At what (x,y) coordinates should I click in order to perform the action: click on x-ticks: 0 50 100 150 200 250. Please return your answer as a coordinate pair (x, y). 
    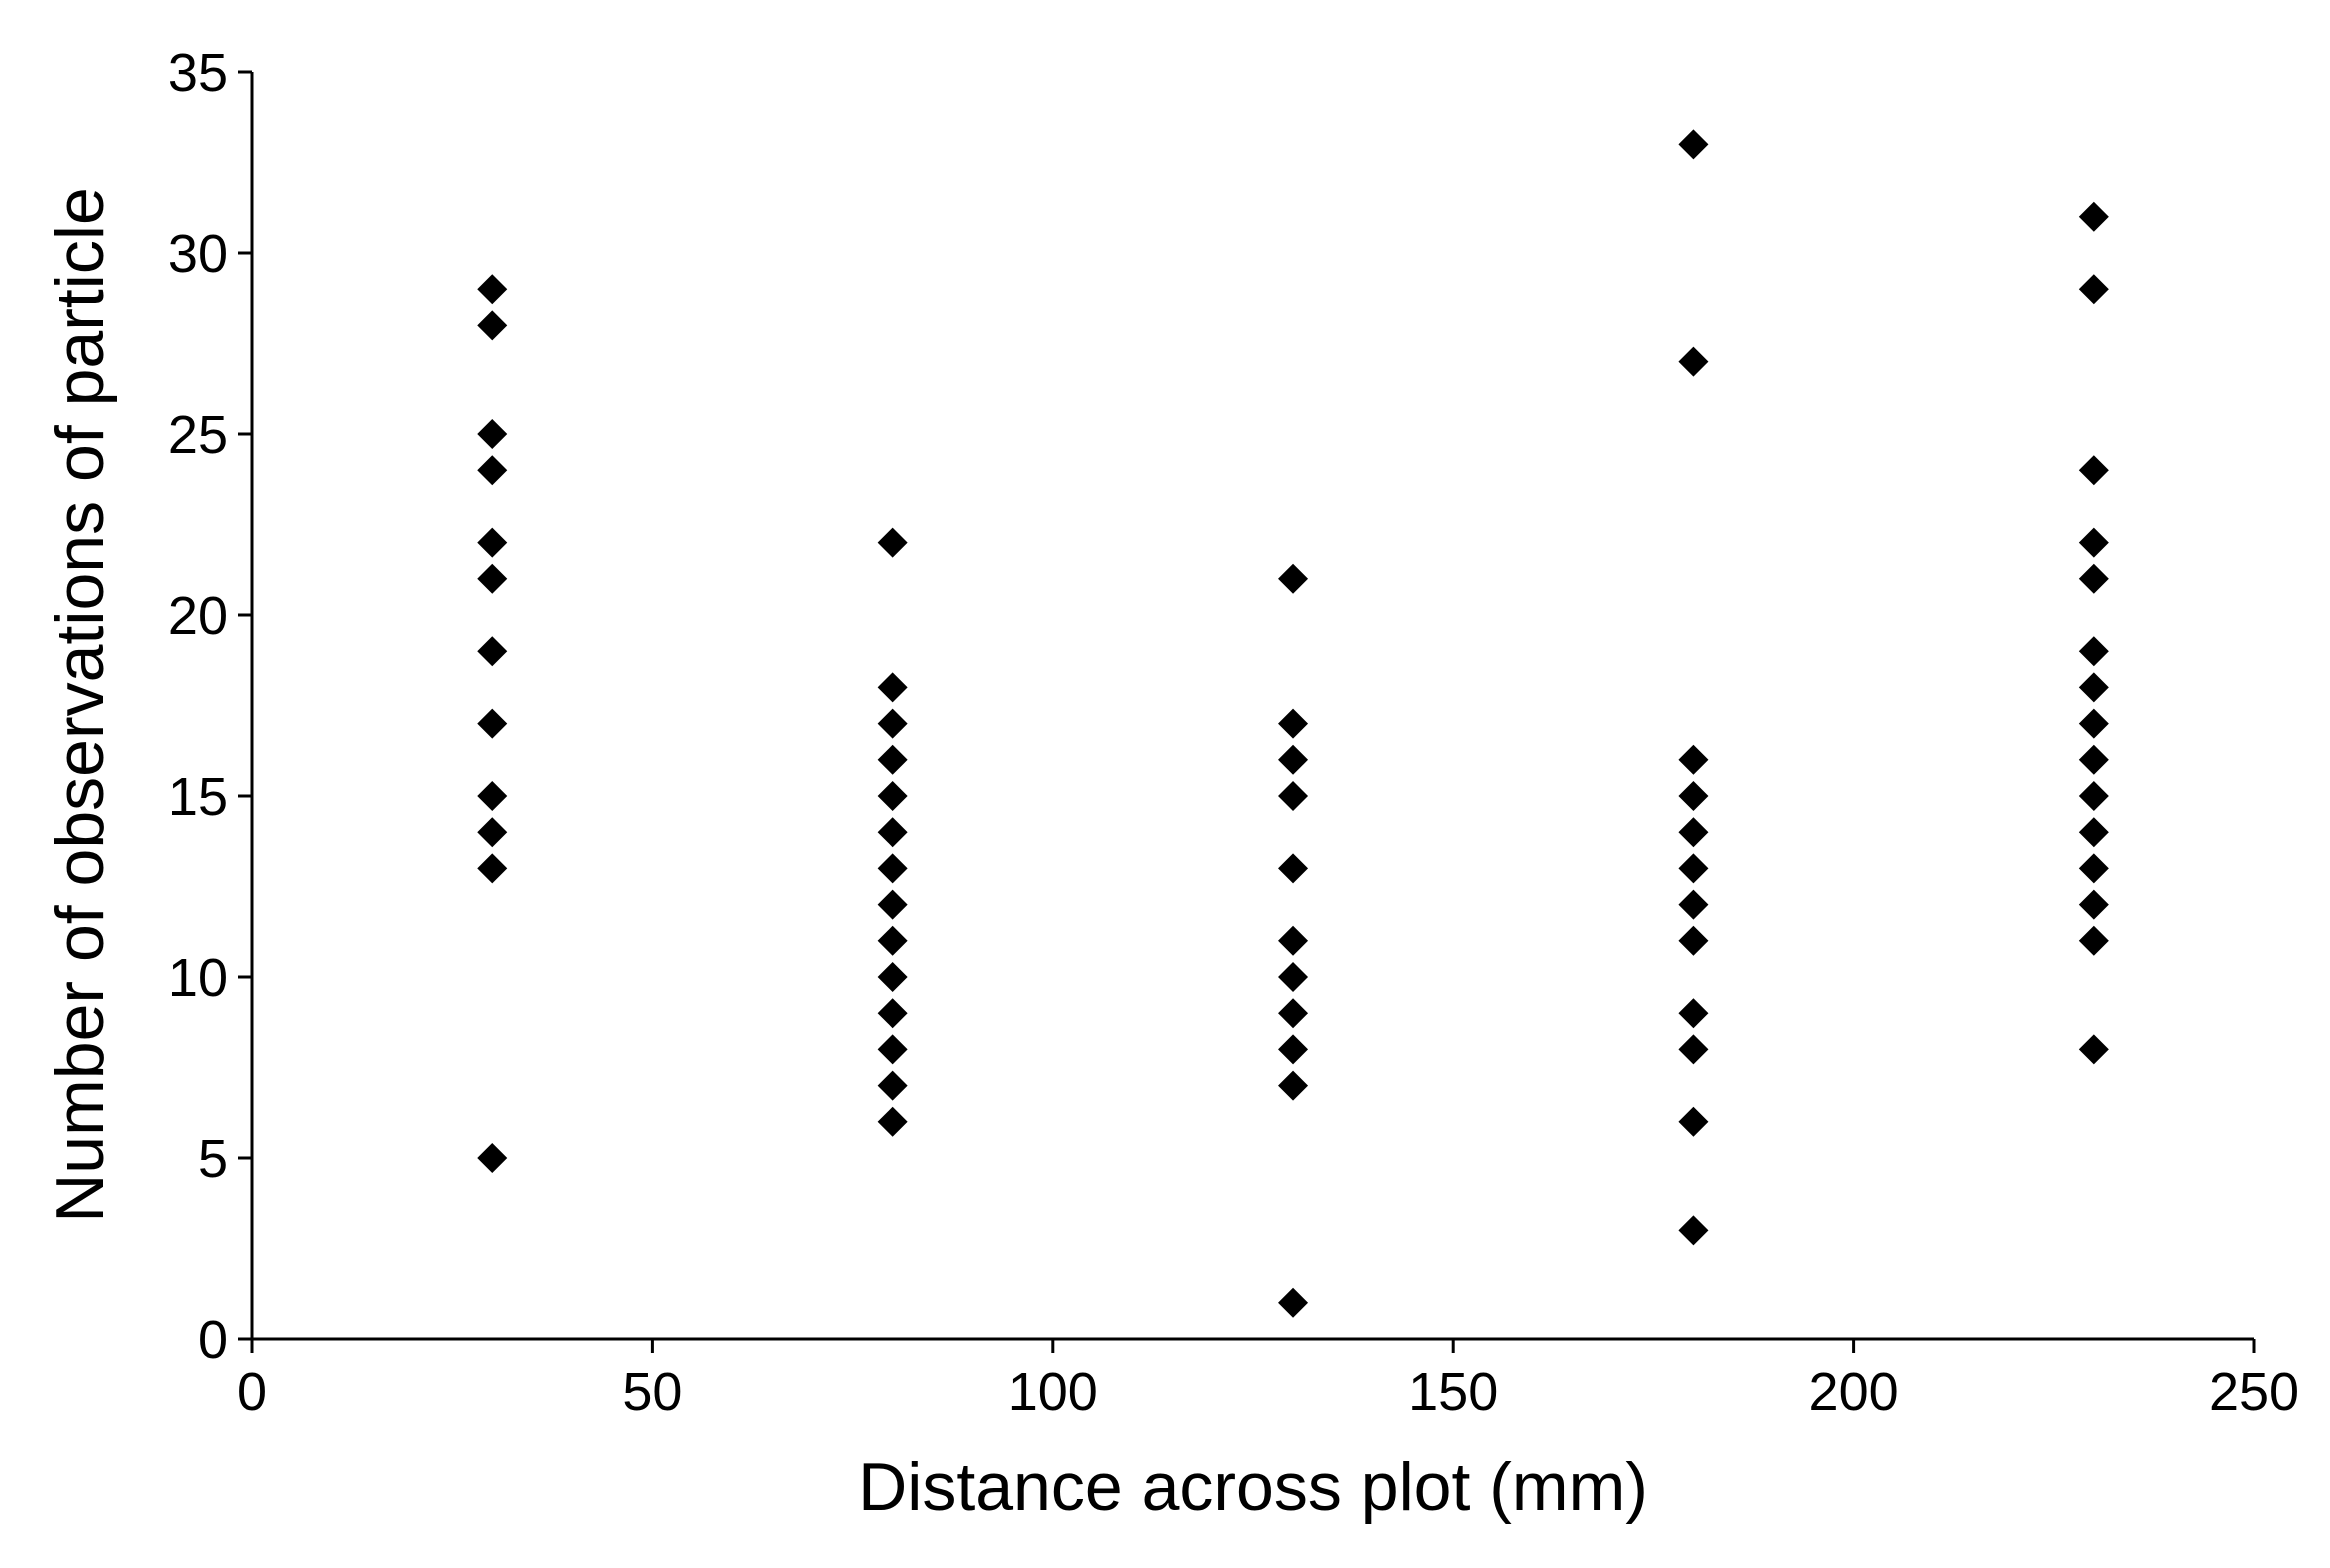
    Looking at the image, I should click on (1268, 1380).